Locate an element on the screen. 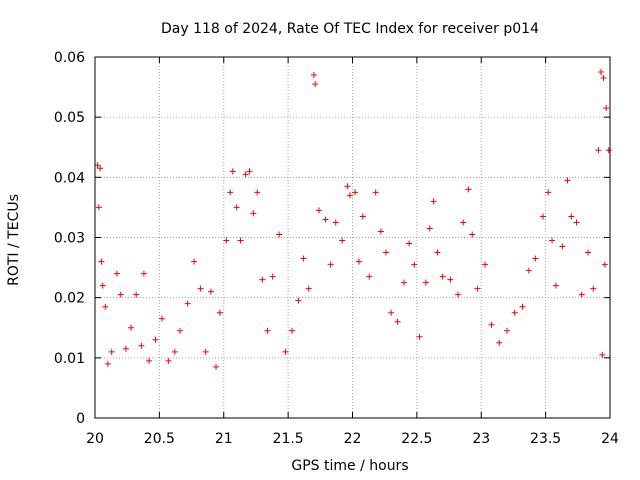 The width and height of the screenshot is (640, 480). x-tick-label: 22 is located at coordinates (353, 439).